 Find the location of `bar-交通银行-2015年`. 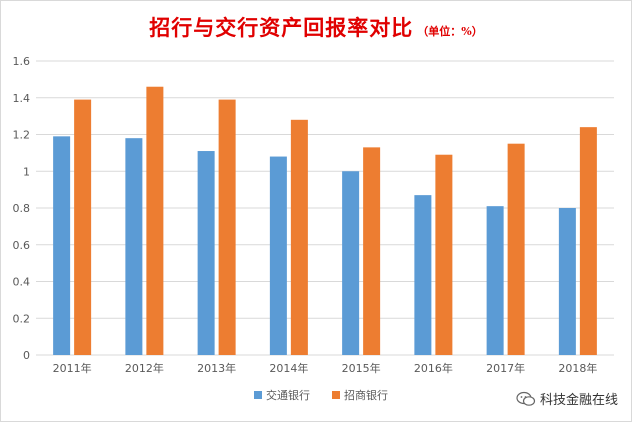

bar-交通银行-2015年 is located at coordinates (351, 263).